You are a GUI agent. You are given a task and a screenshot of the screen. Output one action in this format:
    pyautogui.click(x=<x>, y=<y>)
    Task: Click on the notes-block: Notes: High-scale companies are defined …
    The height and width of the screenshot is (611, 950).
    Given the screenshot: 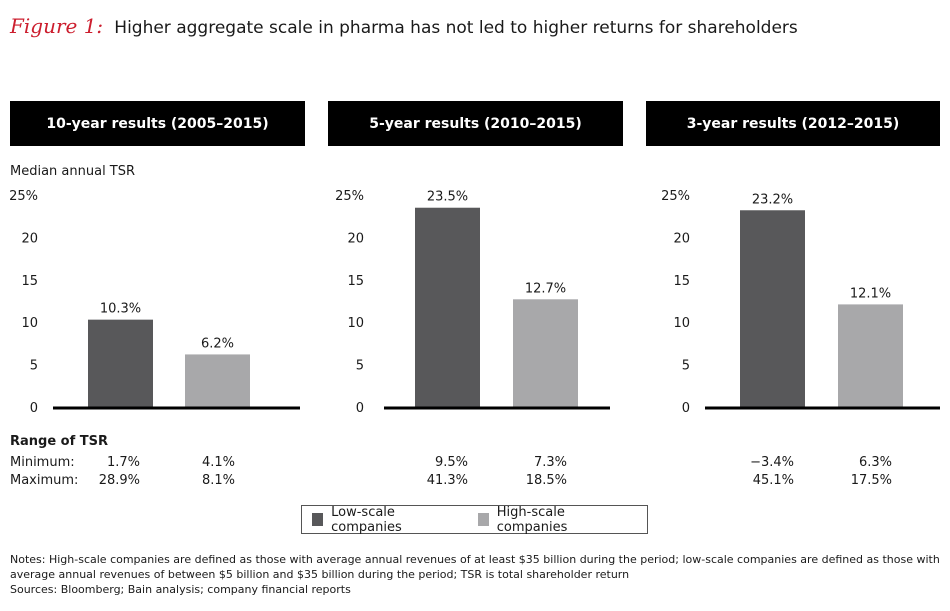 What is the action you would take?
    pyautogui.click(x=477, y=574)
    